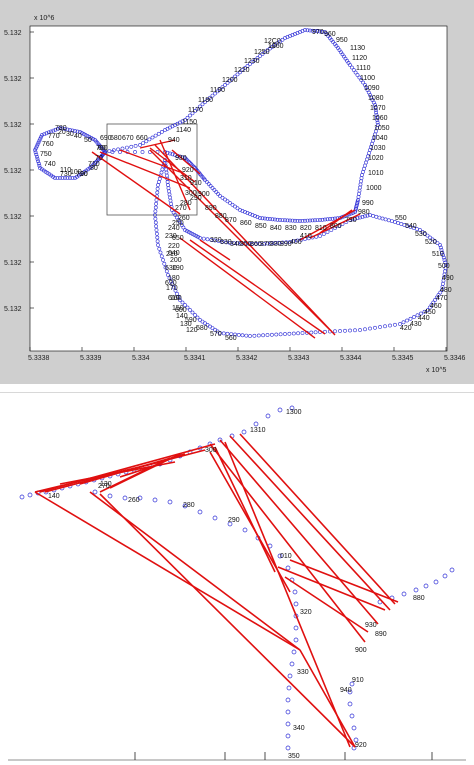 This screenshot has width=474, height=765. I want to click on point-label: 100, so click(76, 172).